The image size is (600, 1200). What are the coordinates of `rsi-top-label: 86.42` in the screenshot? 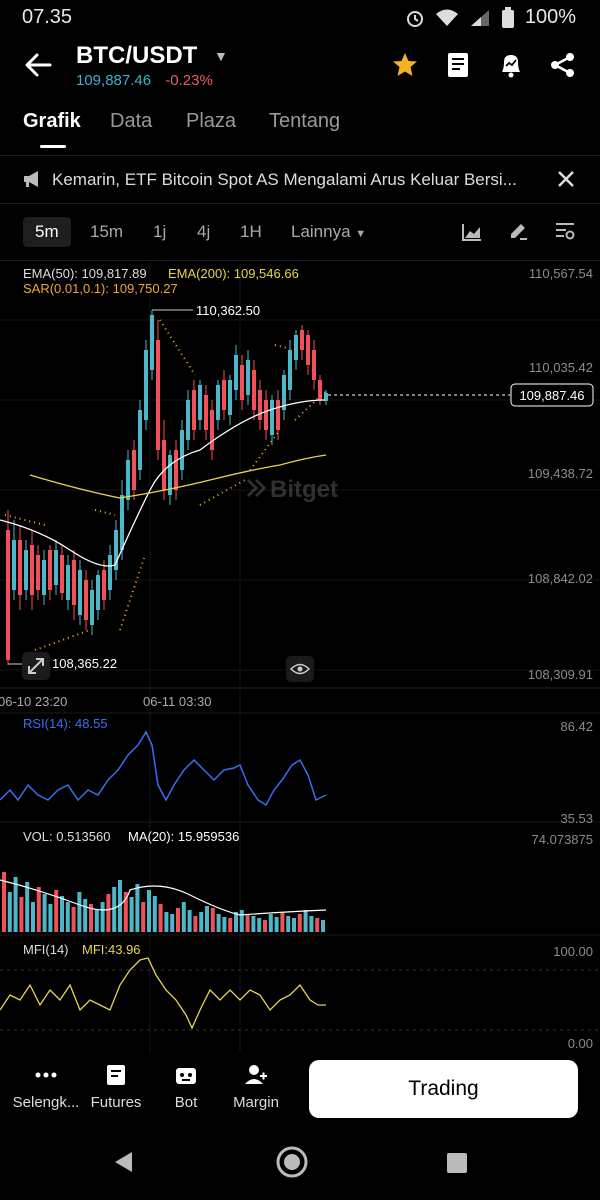 It's located at (576, 726).